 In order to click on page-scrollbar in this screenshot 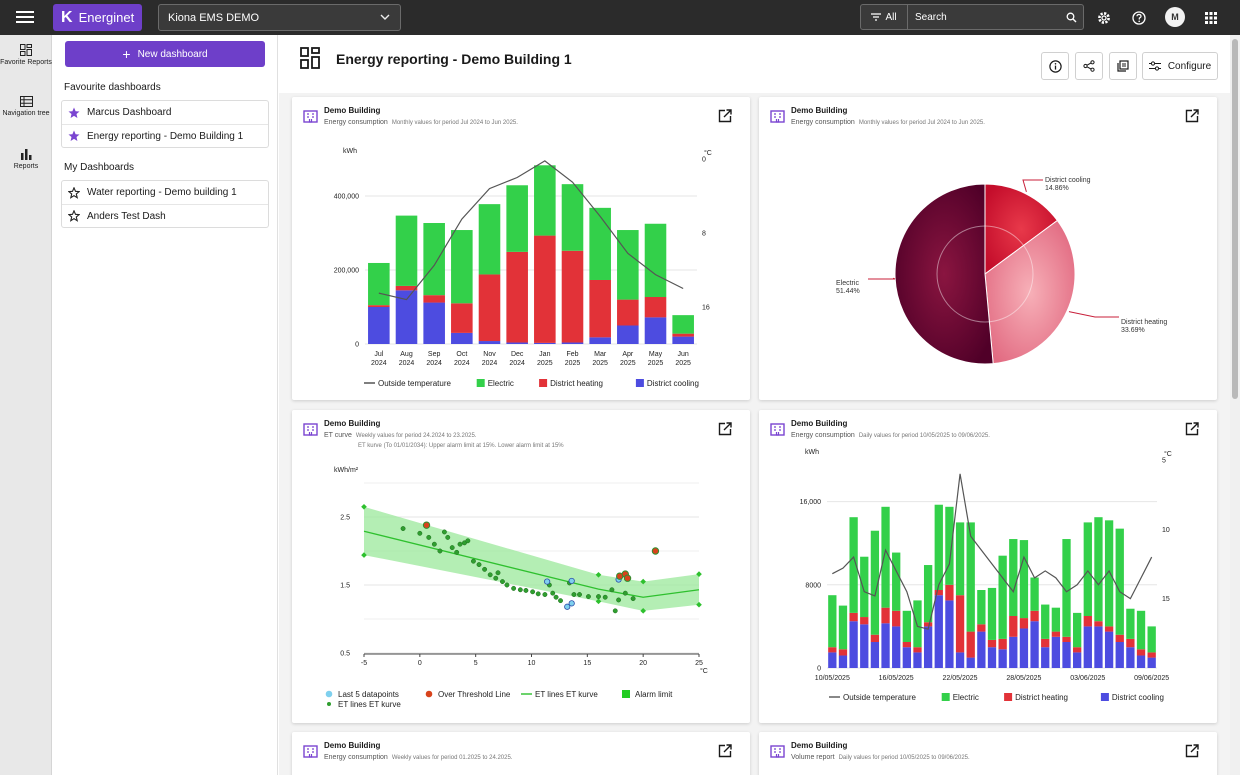, I will do `click(1235, 405)`.